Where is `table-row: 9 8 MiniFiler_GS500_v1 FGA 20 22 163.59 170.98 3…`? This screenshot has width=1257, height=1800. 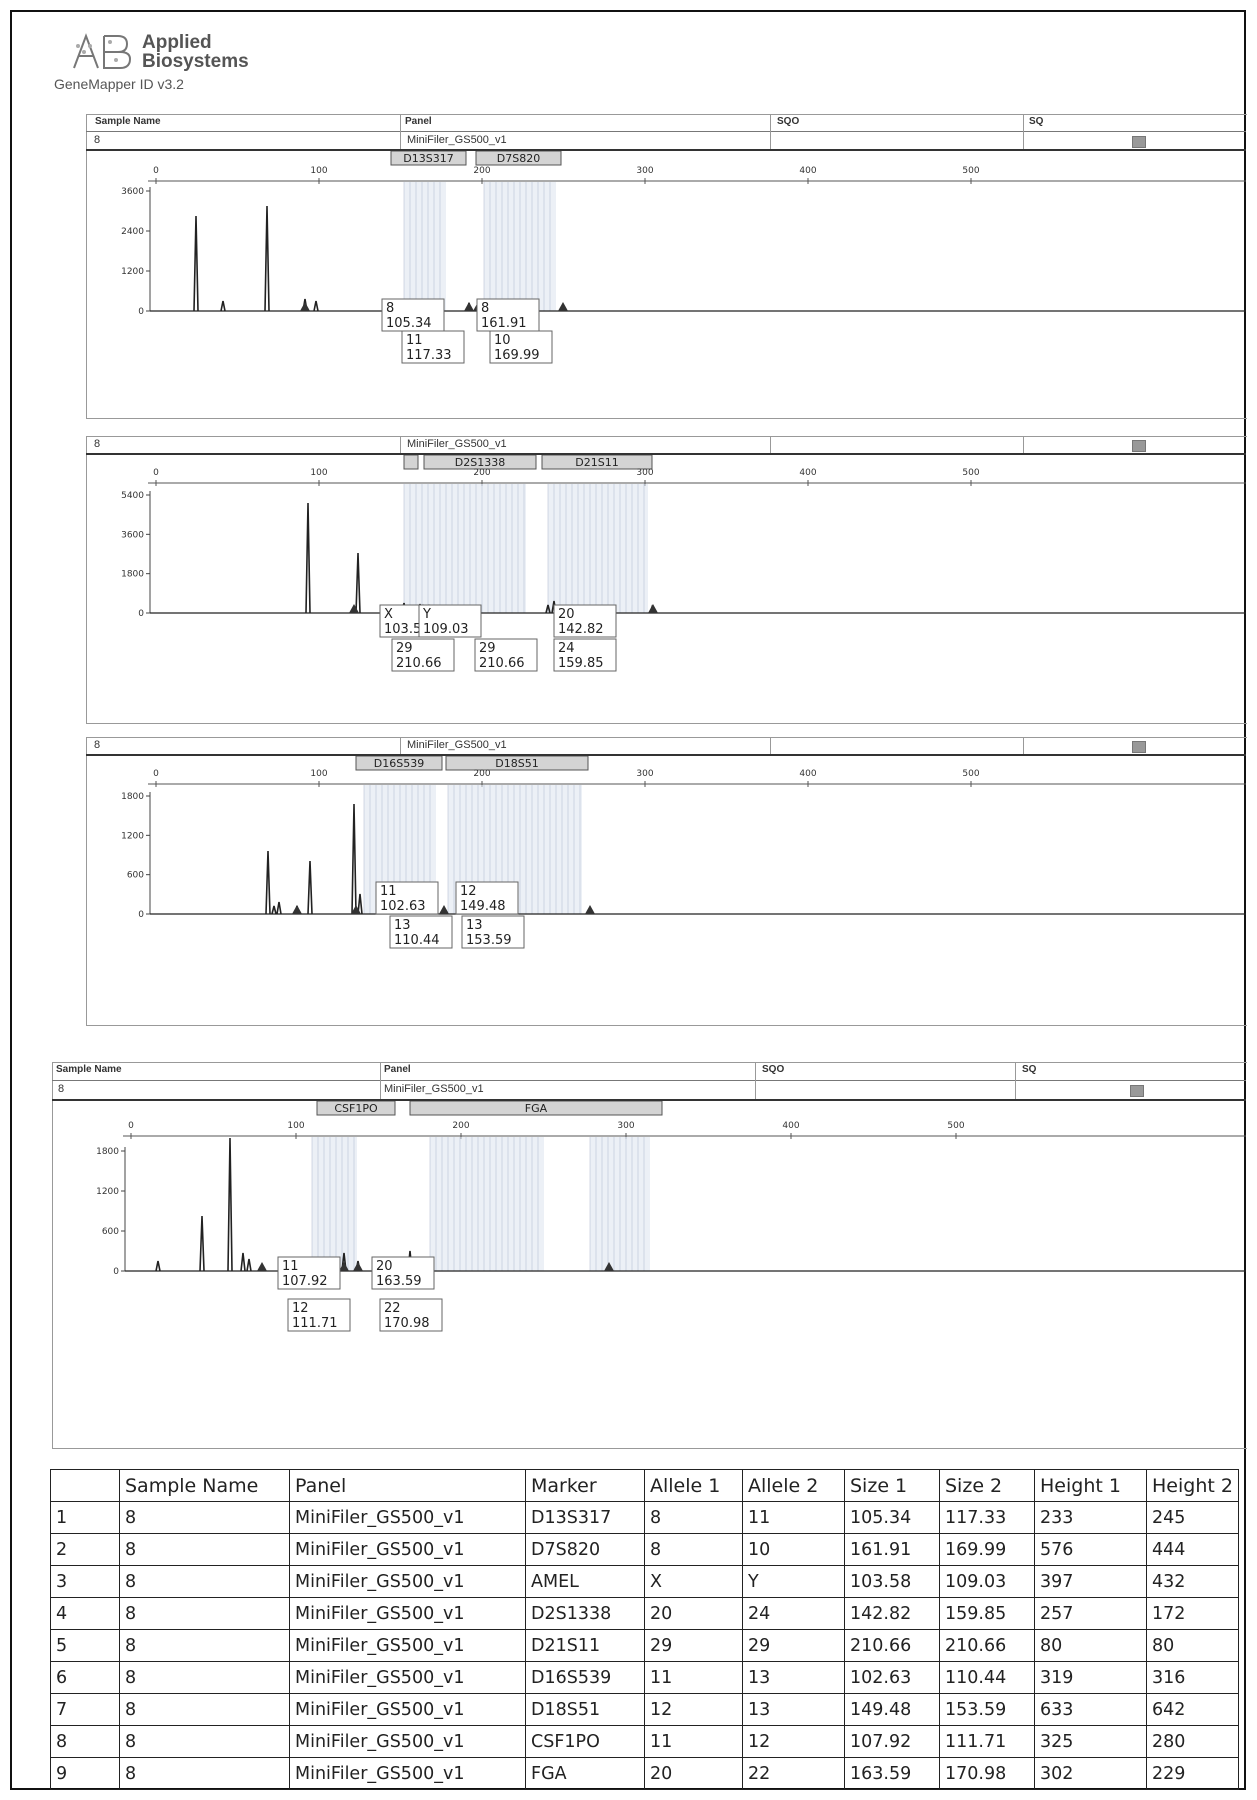
table-row: 9 8 MiniFiler_GS500_v1 FGA 20 22 163.59 170.98 3… is located at coordinates (644, 1773).